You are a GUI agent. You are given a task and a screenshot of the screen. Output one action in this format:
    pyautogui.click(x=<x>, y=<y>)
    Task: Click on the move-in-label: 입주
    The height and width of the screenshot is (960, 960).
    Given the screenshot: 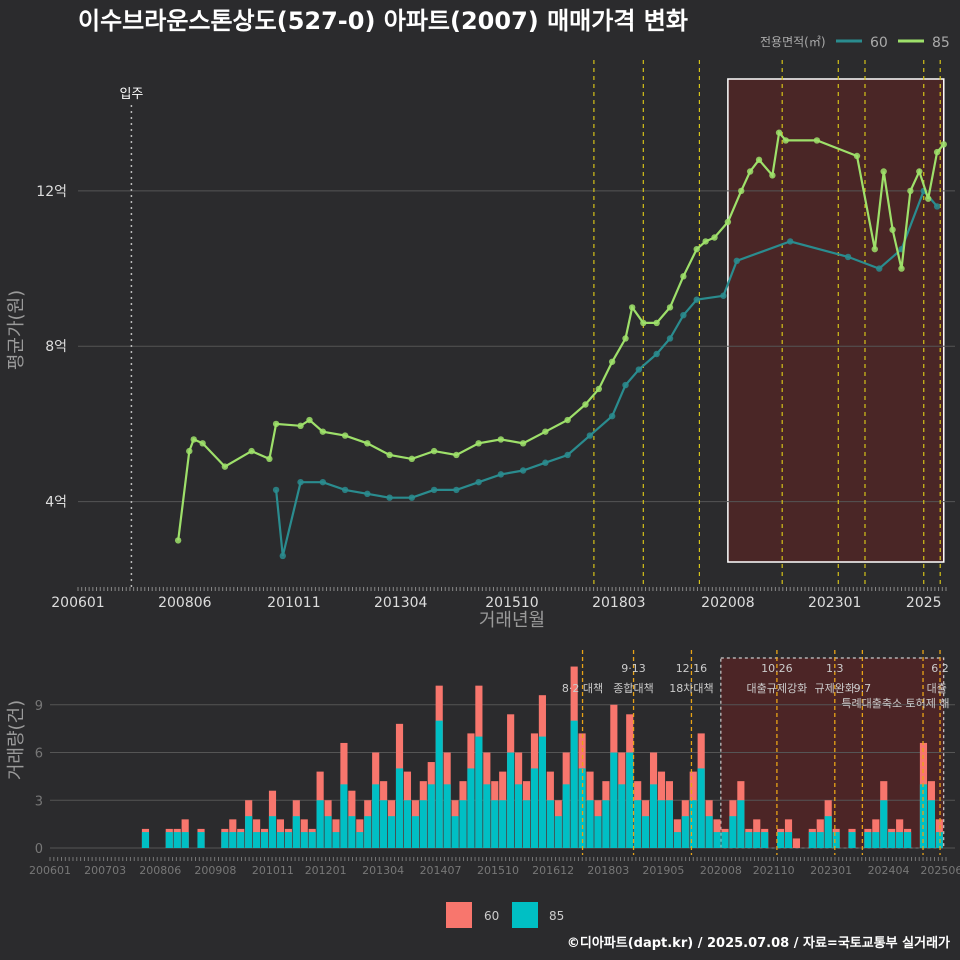 What is the action you would take?
    pyautogui.click(x=131, y=94)
    